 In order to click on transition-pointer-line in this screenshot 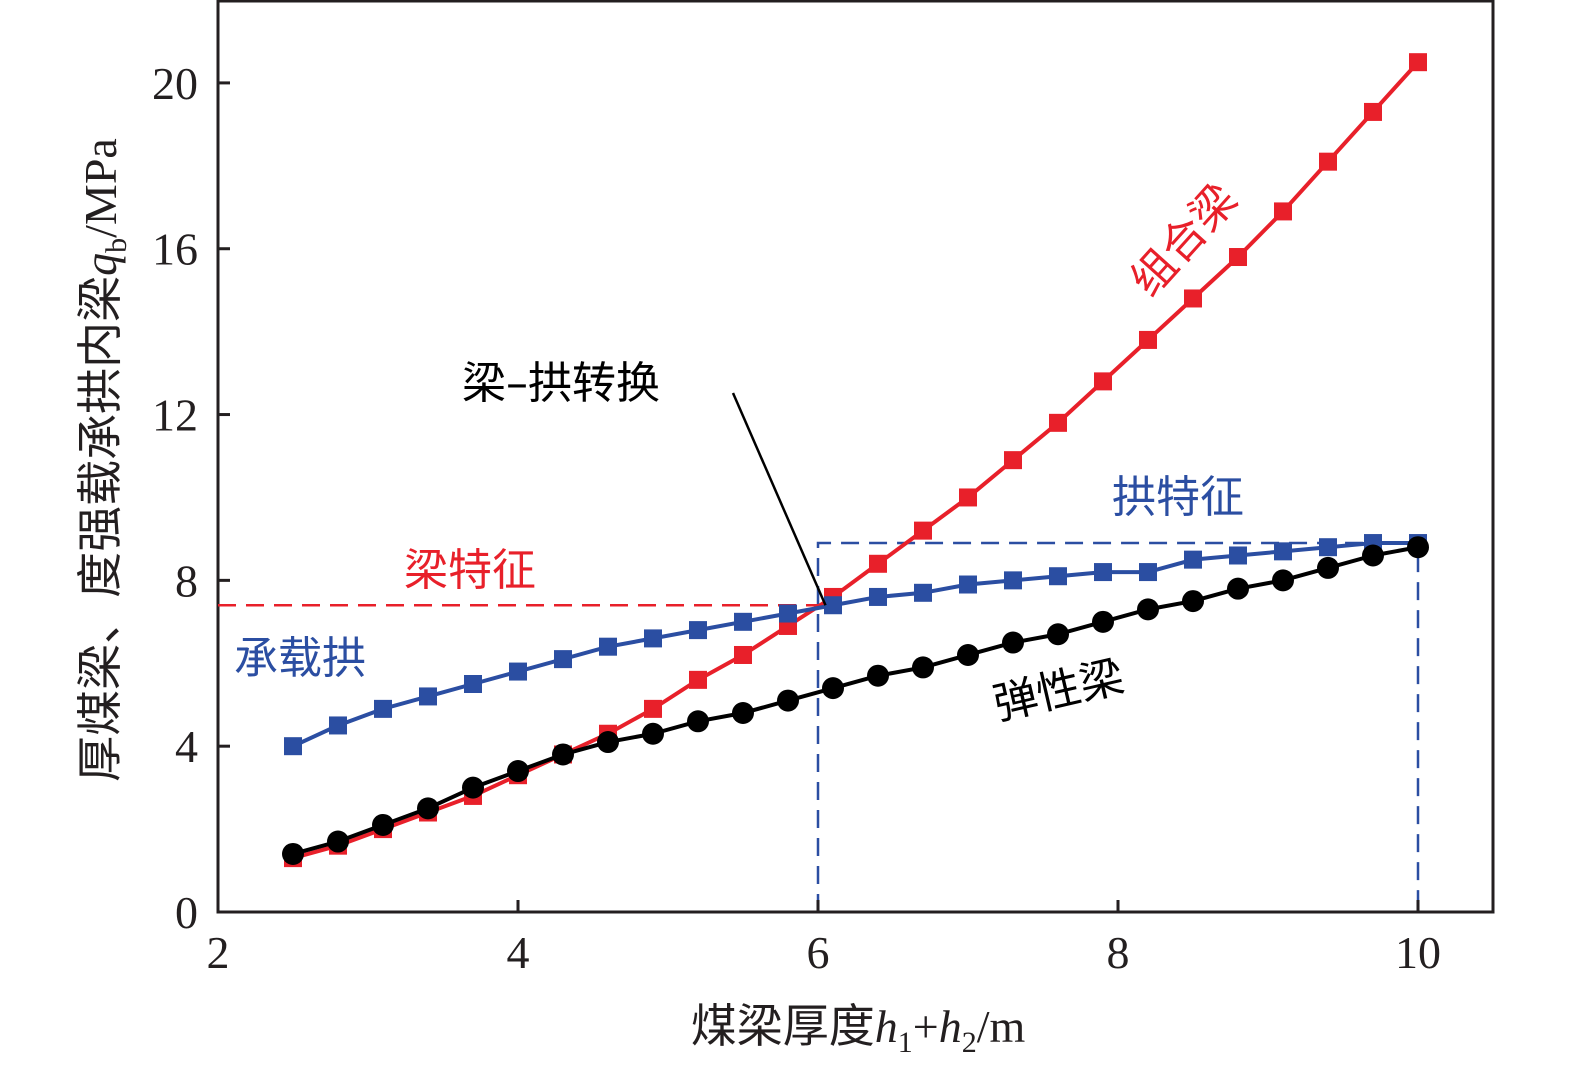, I will do `click(779, 499)`.